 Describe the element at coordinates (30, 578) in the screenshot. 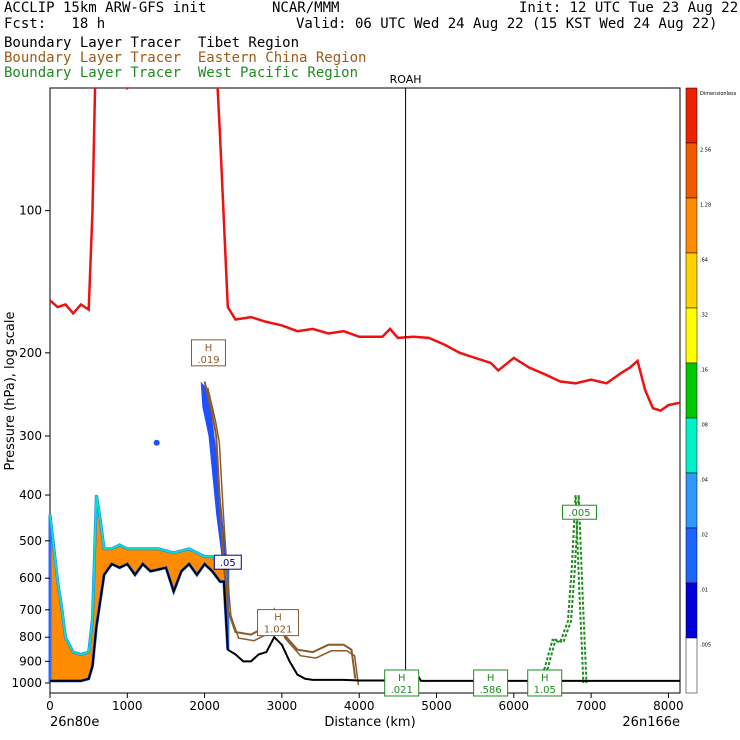

I see `y-tick-label-600: 600` at that location.